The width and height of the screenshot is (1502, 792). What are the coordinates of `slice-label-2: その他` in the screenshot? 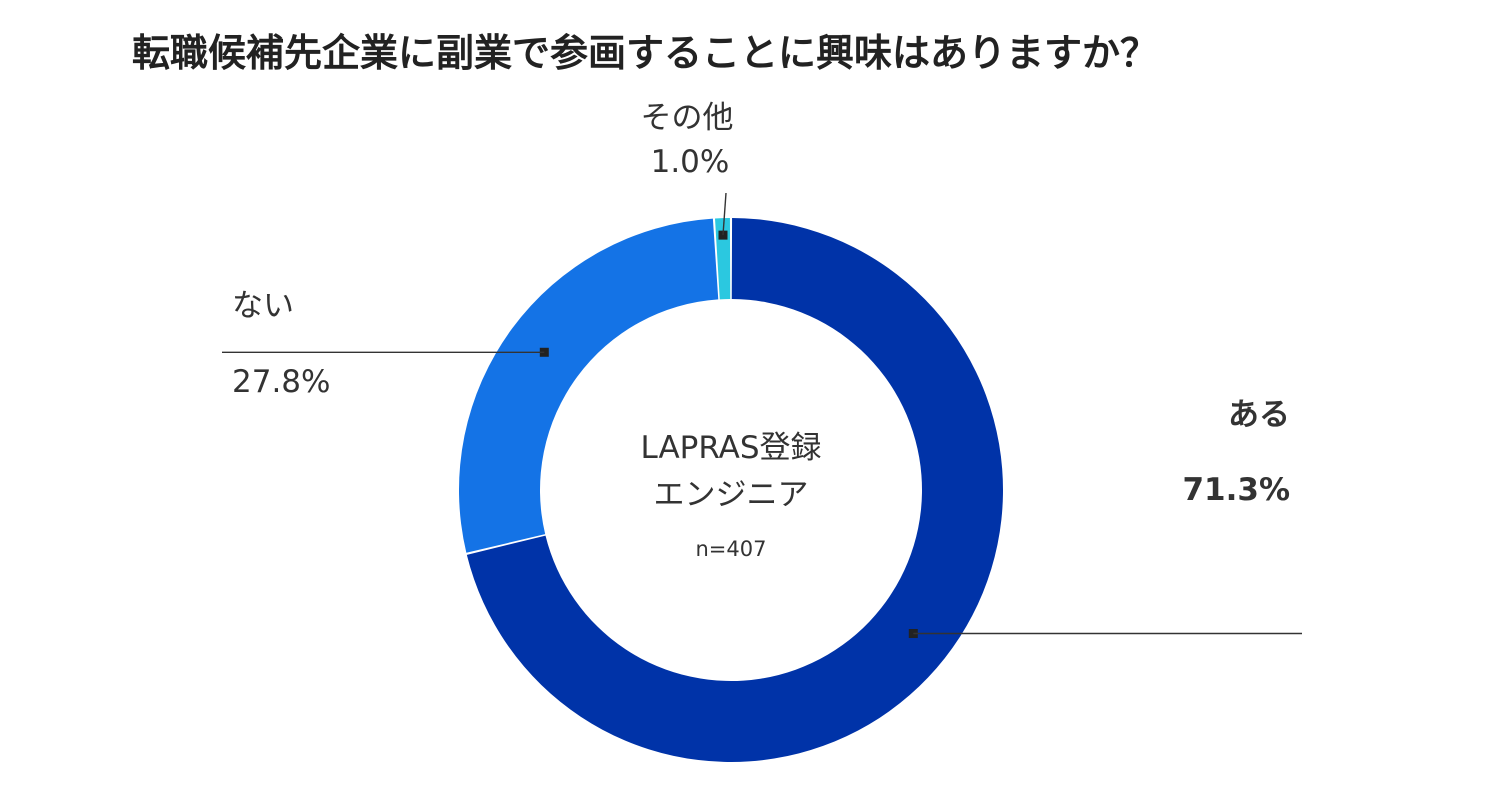 It's located at (687, 118).